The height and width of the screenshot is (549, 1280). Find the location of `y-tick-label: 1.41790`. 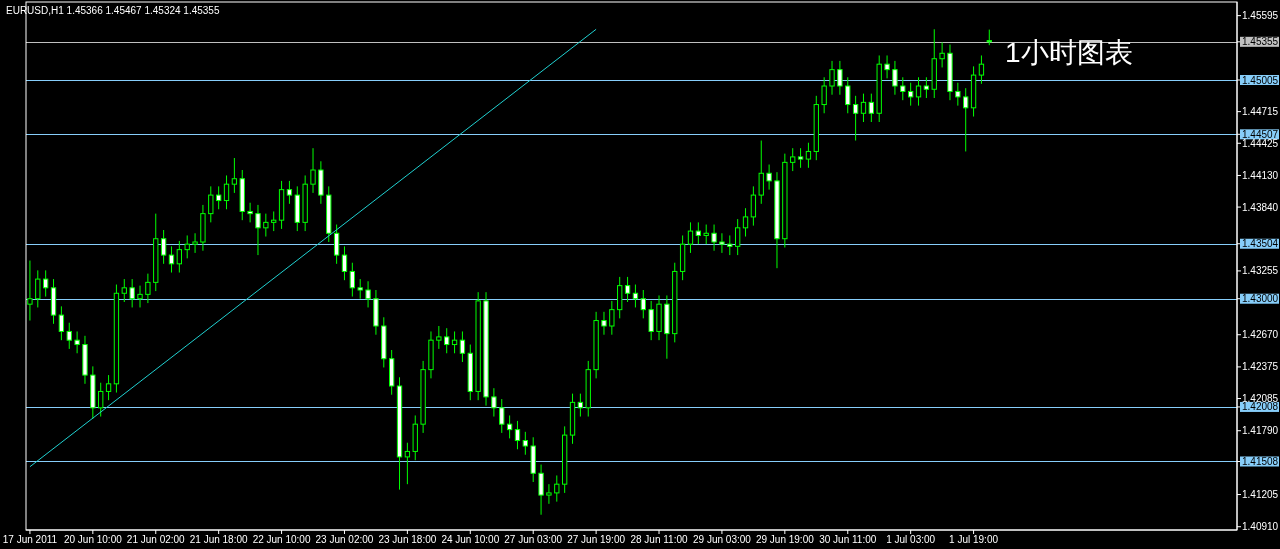

y-tick-label: 1.41790 is located at coordinates (1260, 431).